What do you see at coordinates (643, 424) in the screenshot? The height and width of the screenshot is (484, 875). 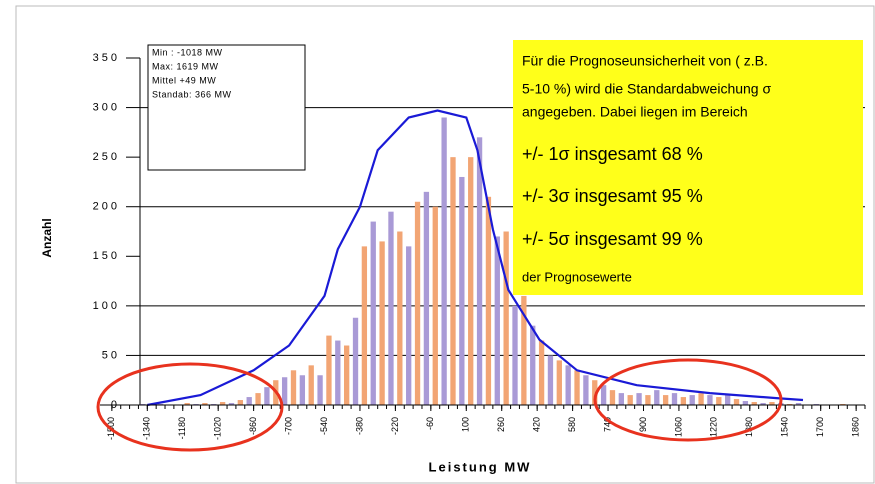 I see `x-tick-label: 900` at bounding box center [643, 424].